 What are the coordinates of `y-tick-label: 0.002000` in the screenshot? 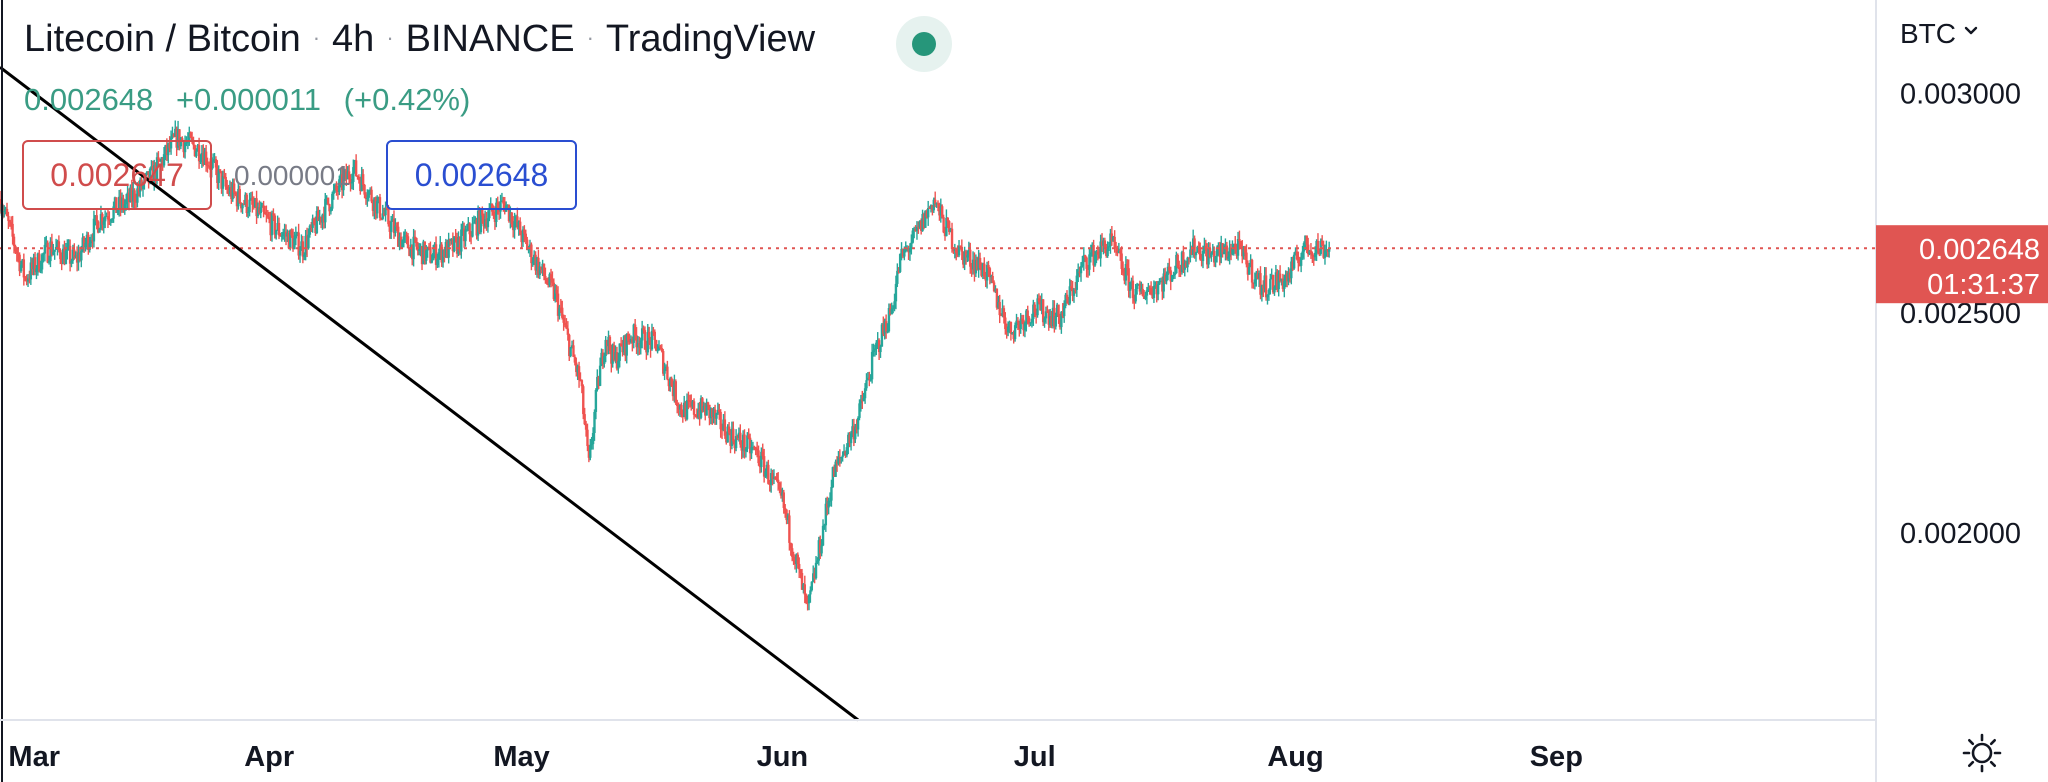 It's located at (1960, 534).